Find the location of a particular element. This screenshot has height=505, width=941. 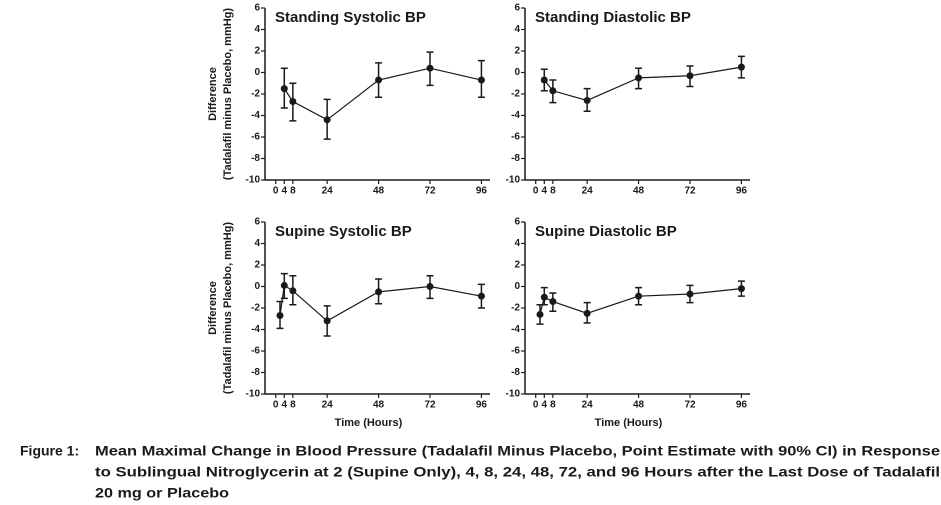

chart-title: Supine Diastolic BP is located at coordinates (606, 231).